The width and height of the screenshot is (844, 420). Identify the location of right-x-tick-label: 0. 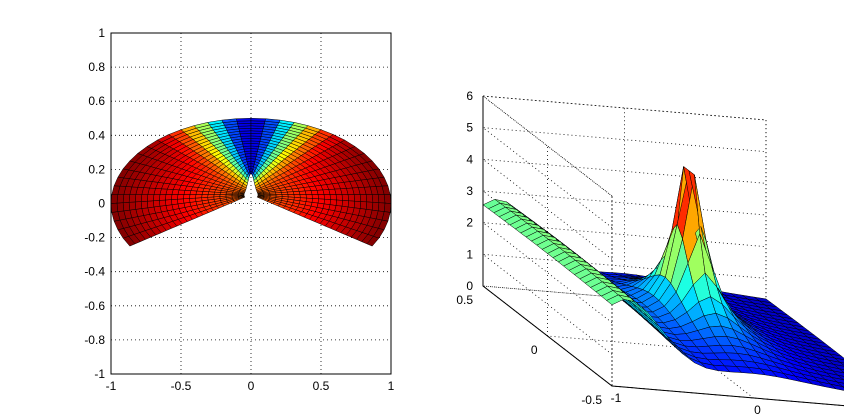
(757, 410).